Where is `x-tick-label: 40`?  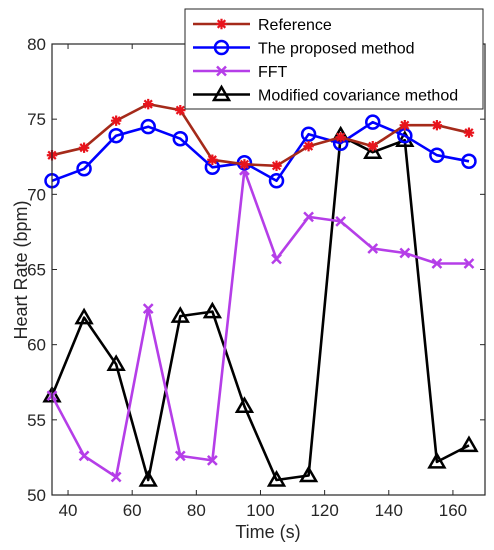 x-tick-label: 40 is located at coordinates (68, 510).